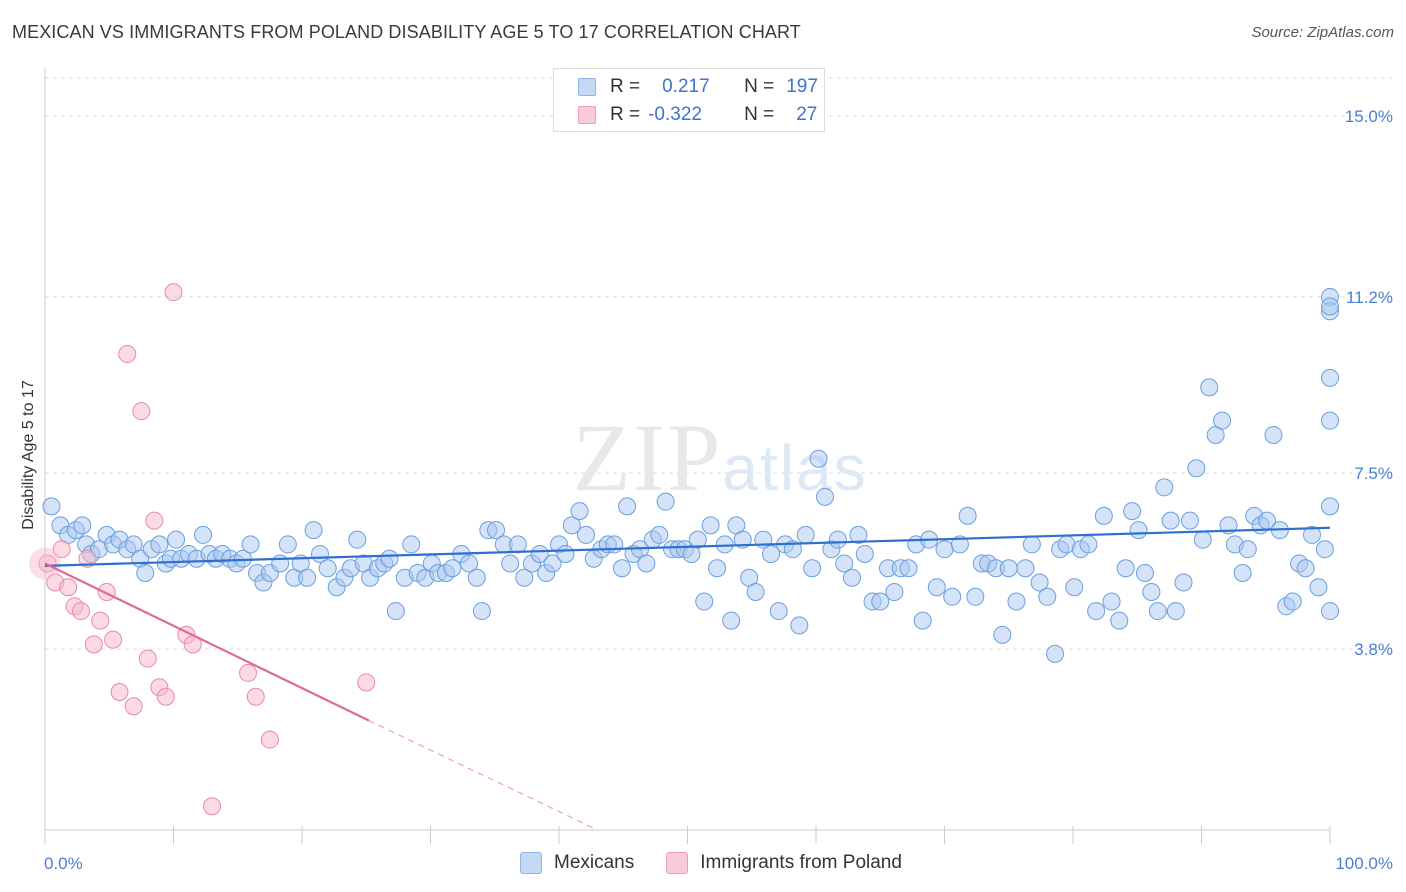 The width and height of the screenshot is (1406, 892). I want to click on legend-item-poland: Immigrants from Poland, so click(784, 863).